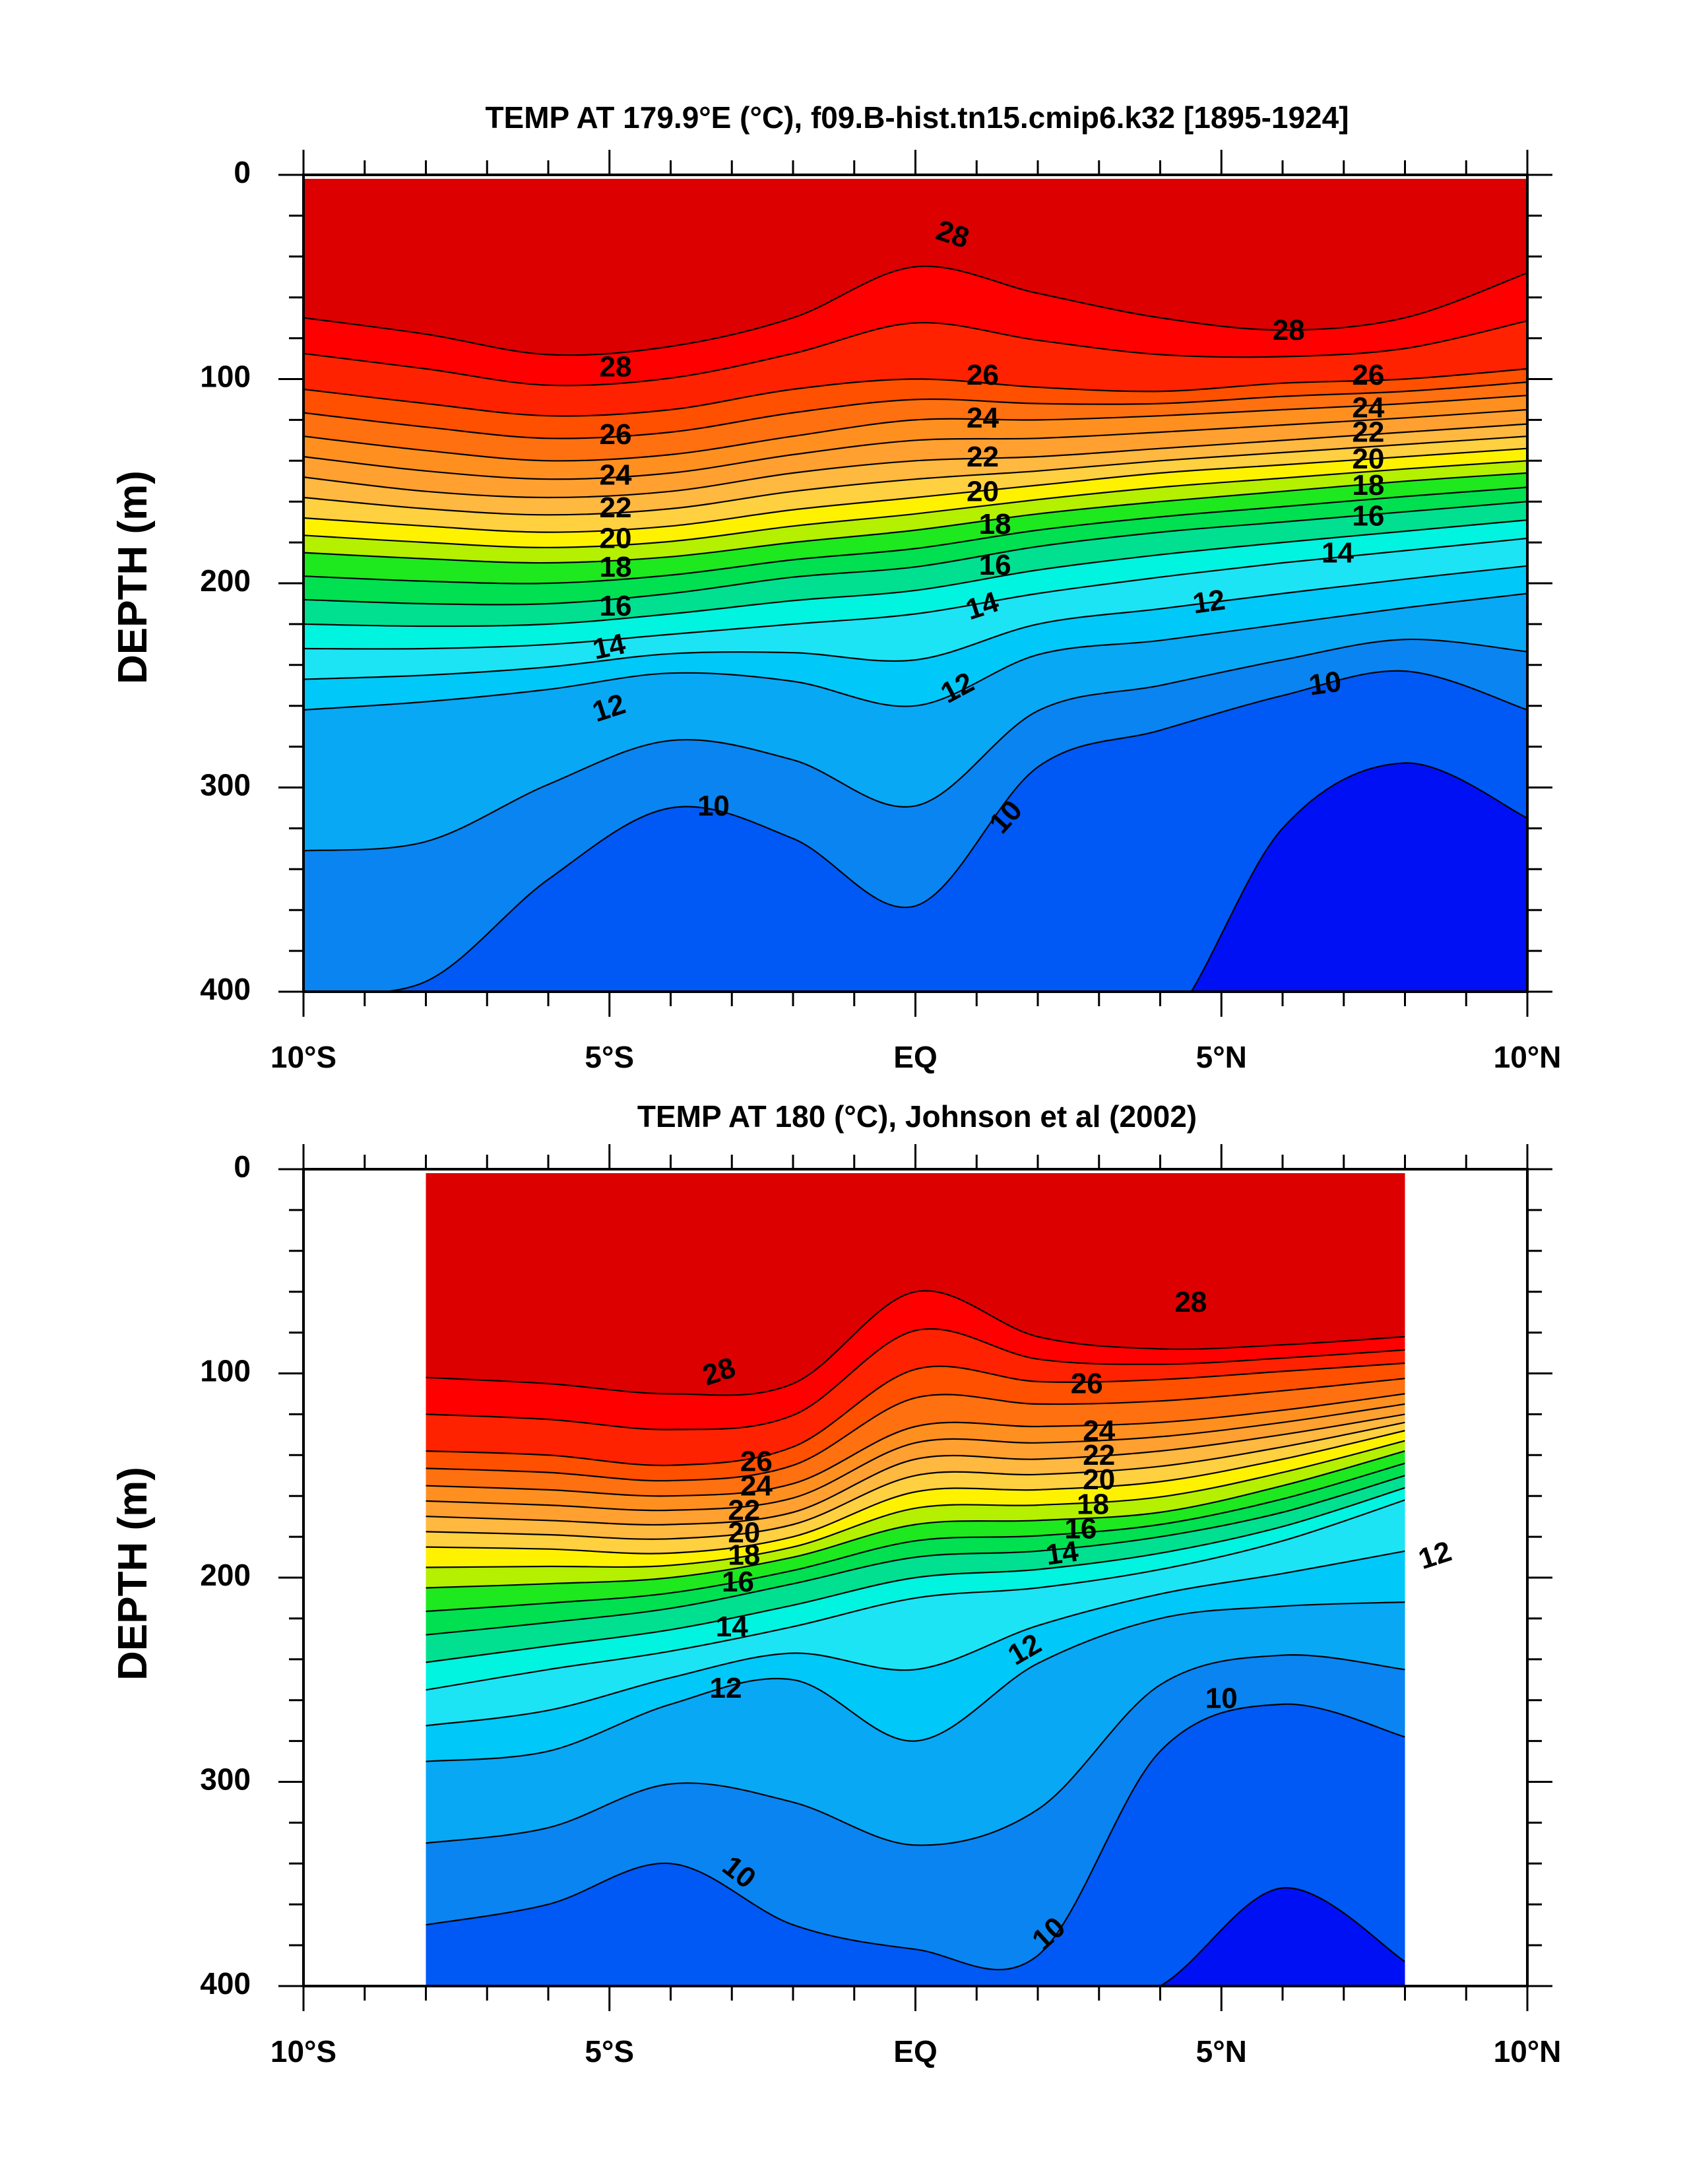 Image resolution: width=1689 pixels, height=2184 pixels. I want to click on y-tick-label: 300, so click(225, 1779).